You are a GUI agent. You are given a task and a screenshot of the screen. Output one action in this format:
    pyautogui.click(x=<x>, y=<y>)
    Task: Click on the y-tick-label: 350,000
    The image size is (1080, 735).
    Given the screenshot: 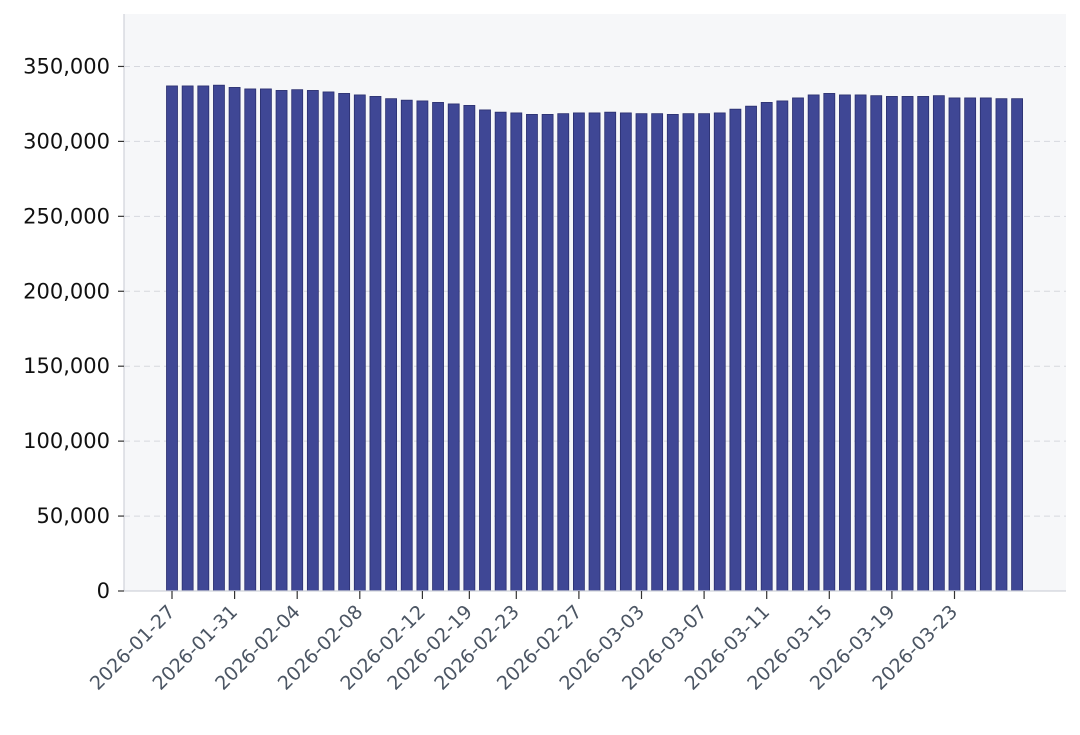 What is the action you would take?
    pyautogui.click(x=66, y=66)
    